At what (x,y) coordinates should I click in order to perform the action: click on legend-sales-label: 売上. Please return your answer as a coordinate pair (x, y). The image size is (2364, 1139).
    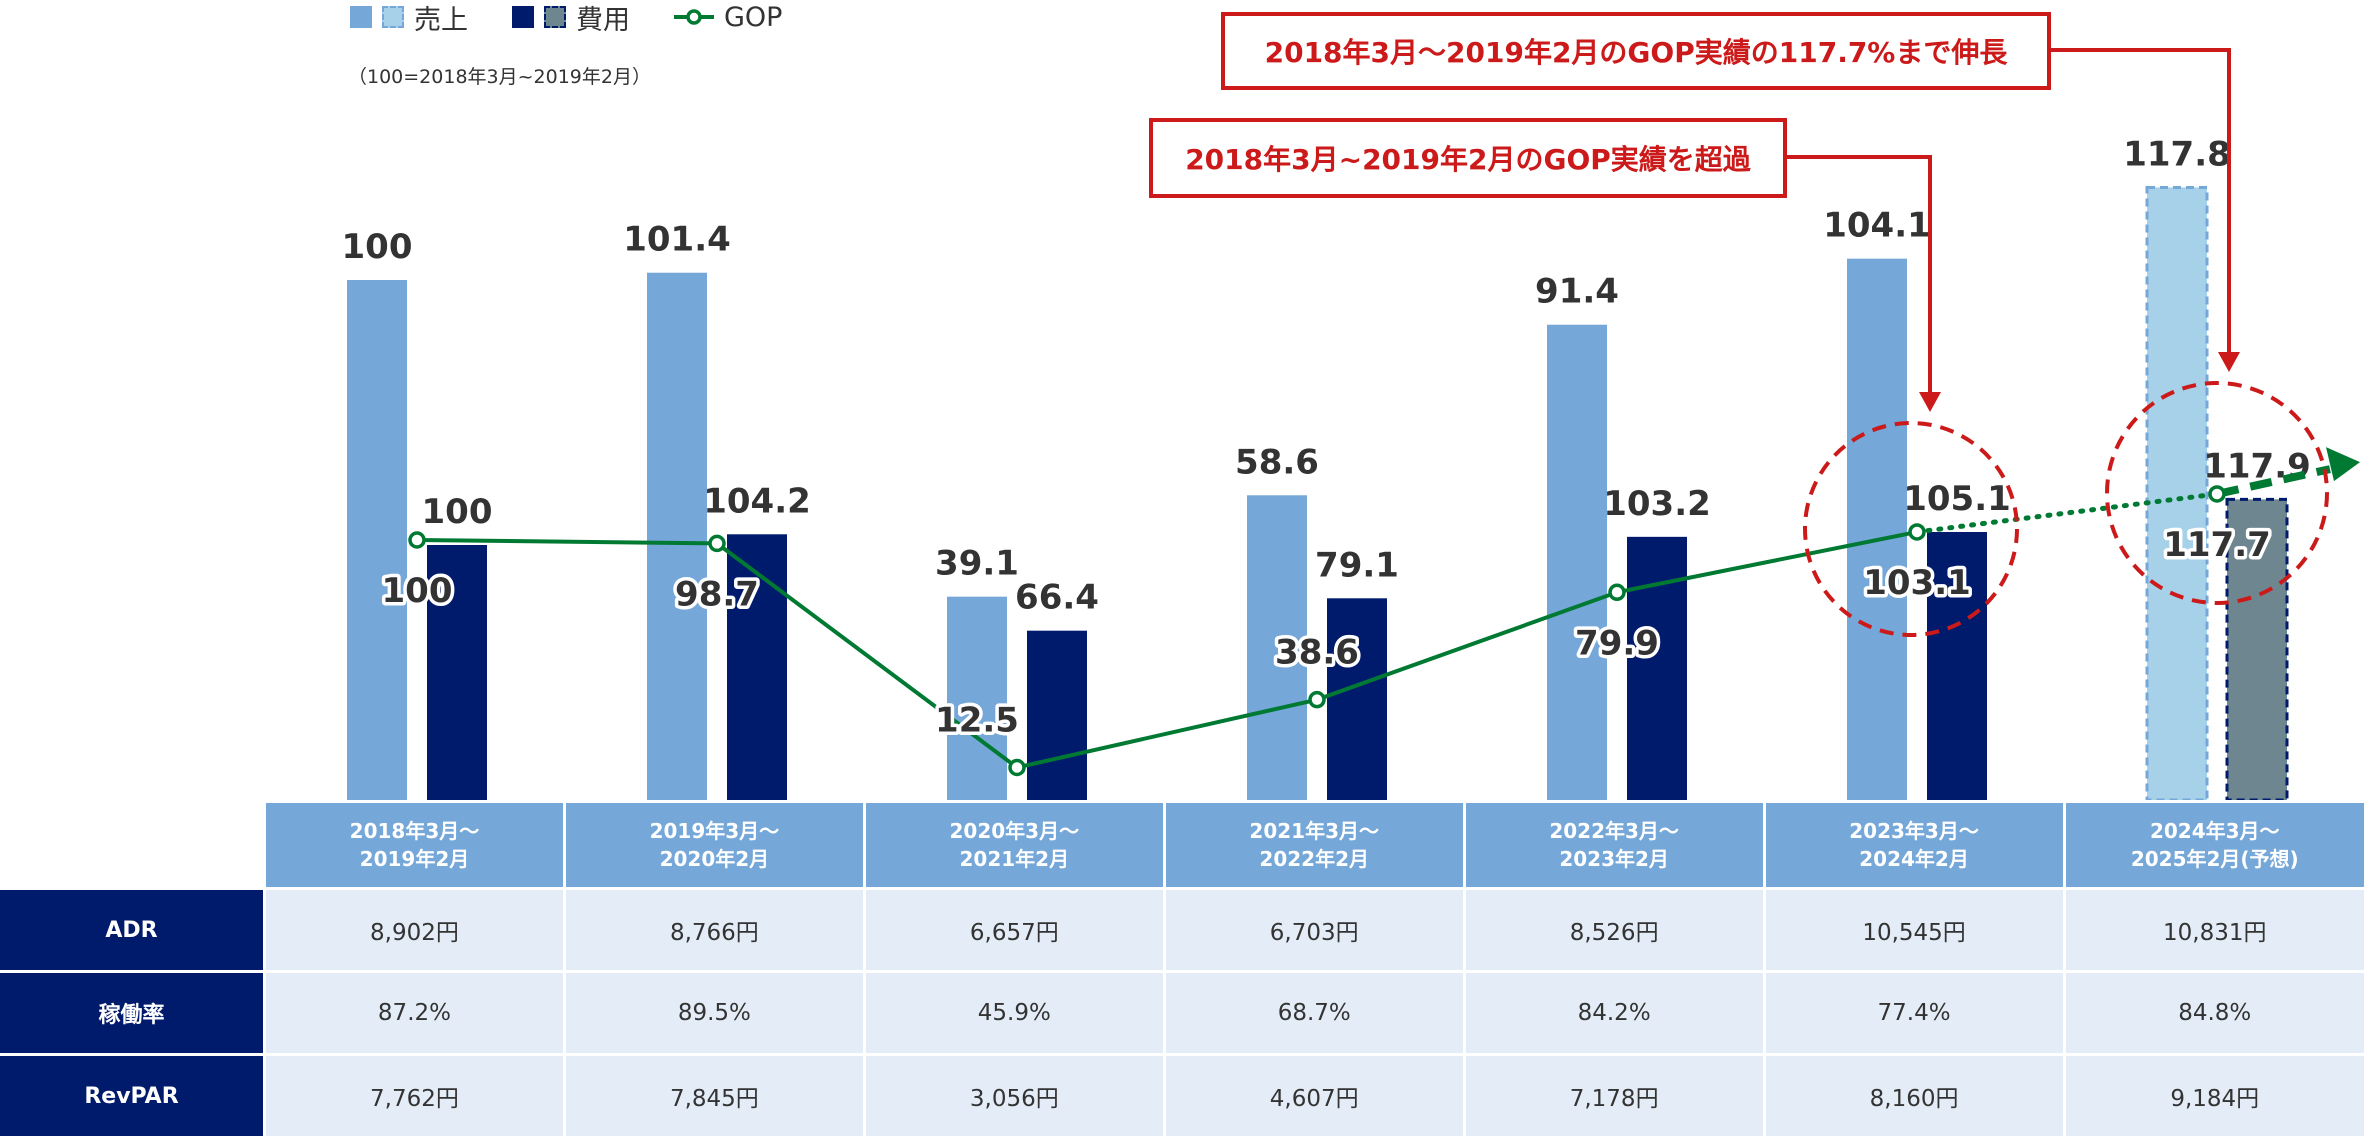
    Looking at the image, I should click on (441, 20).